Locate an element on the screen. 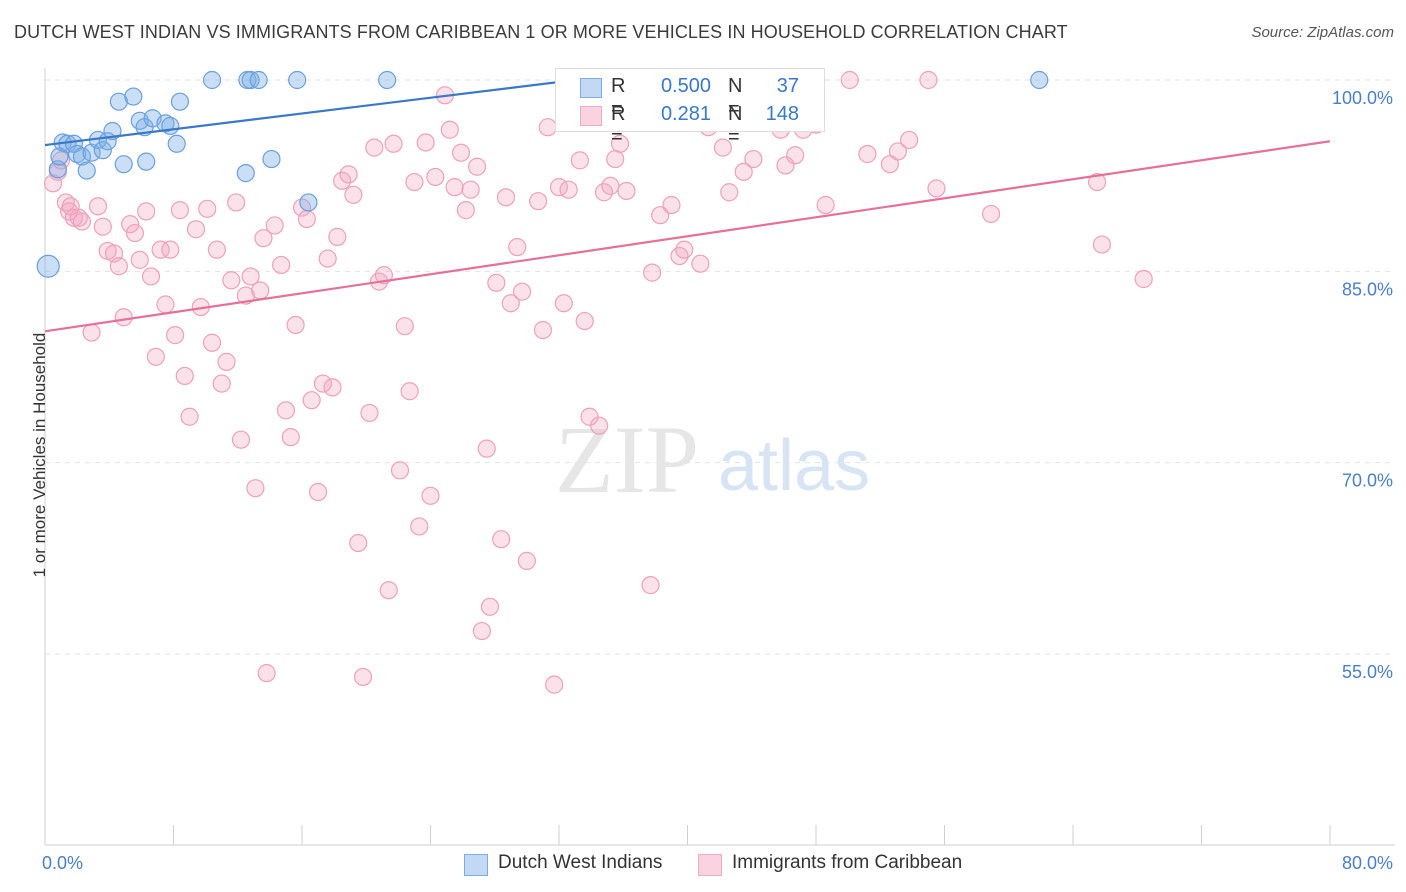  legend-r-label: R = is located at coordinates (618, 125).